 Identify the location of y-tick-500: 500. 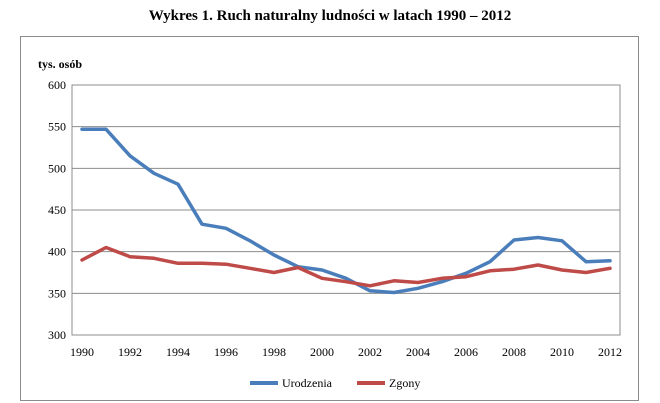
(57, 168).